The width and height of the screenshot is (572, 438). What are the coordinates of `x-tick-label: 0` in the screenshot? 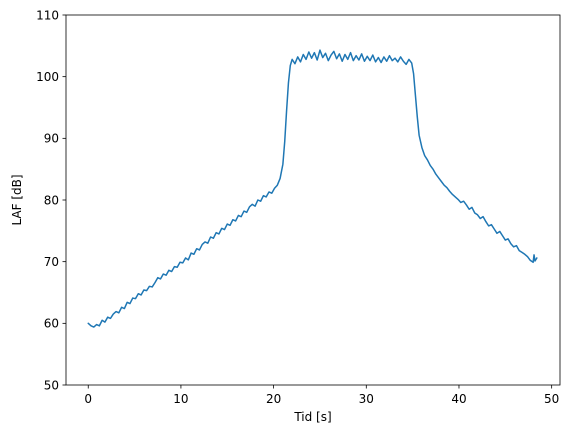 It's located at (88, 399).